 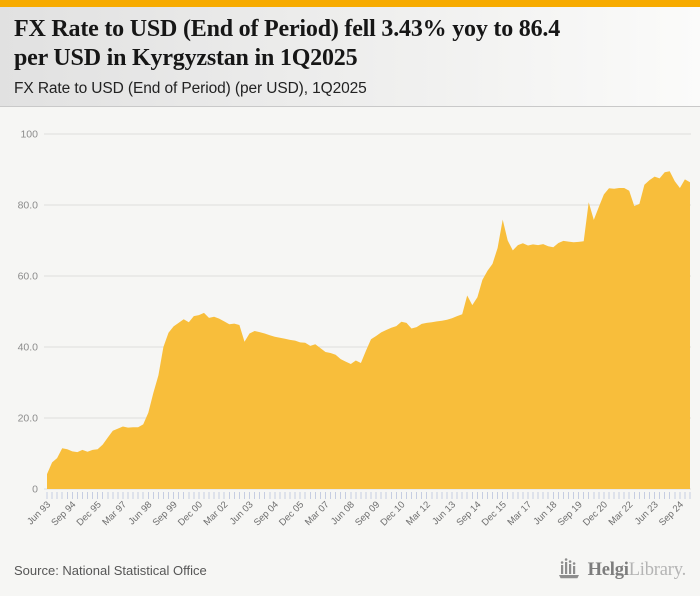 What do you see at coordinates (28, 348) in the screenshot?
I see `svg-text: 40.0` at bounding box center [28, 348].